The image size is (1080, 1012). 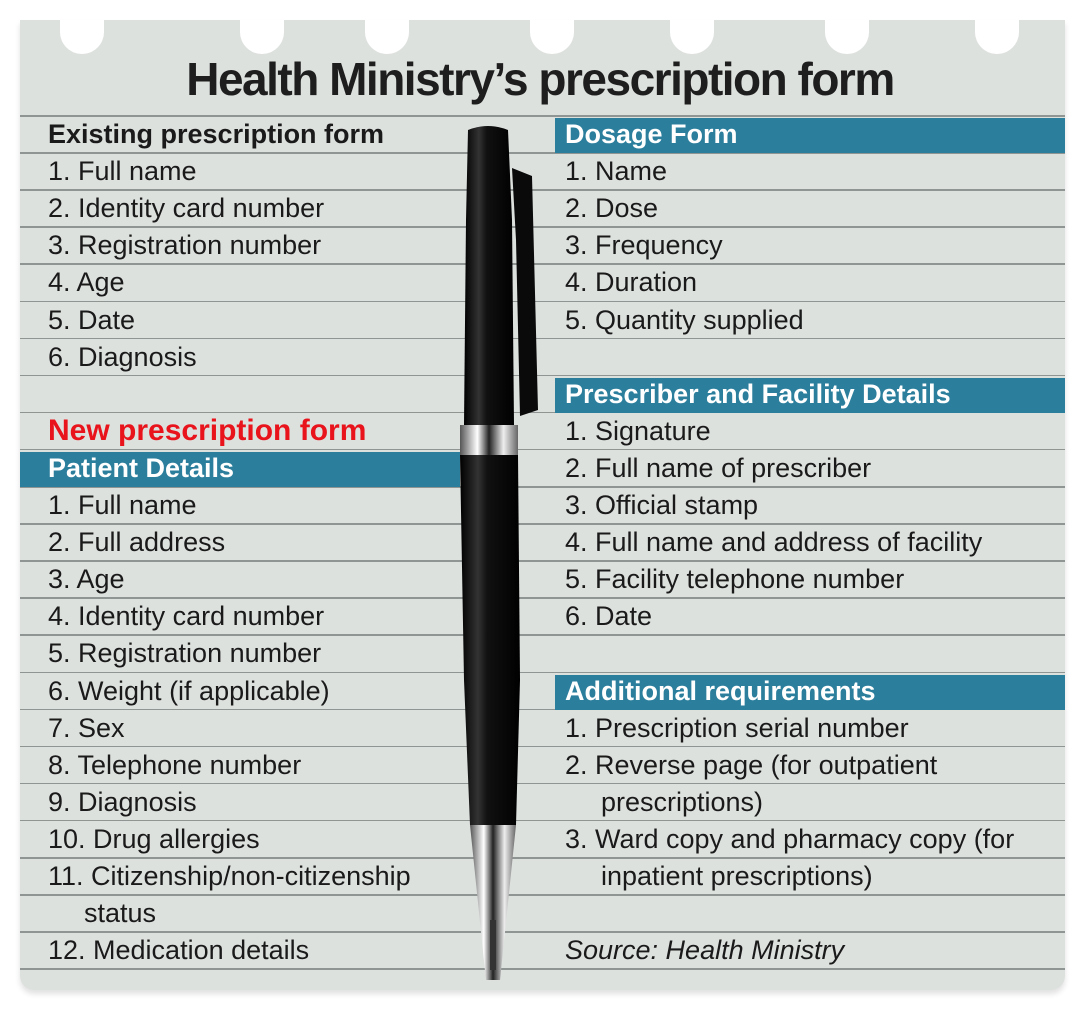 I want to click on patient-details-header: Patient Details, so click(x=141, y=467).